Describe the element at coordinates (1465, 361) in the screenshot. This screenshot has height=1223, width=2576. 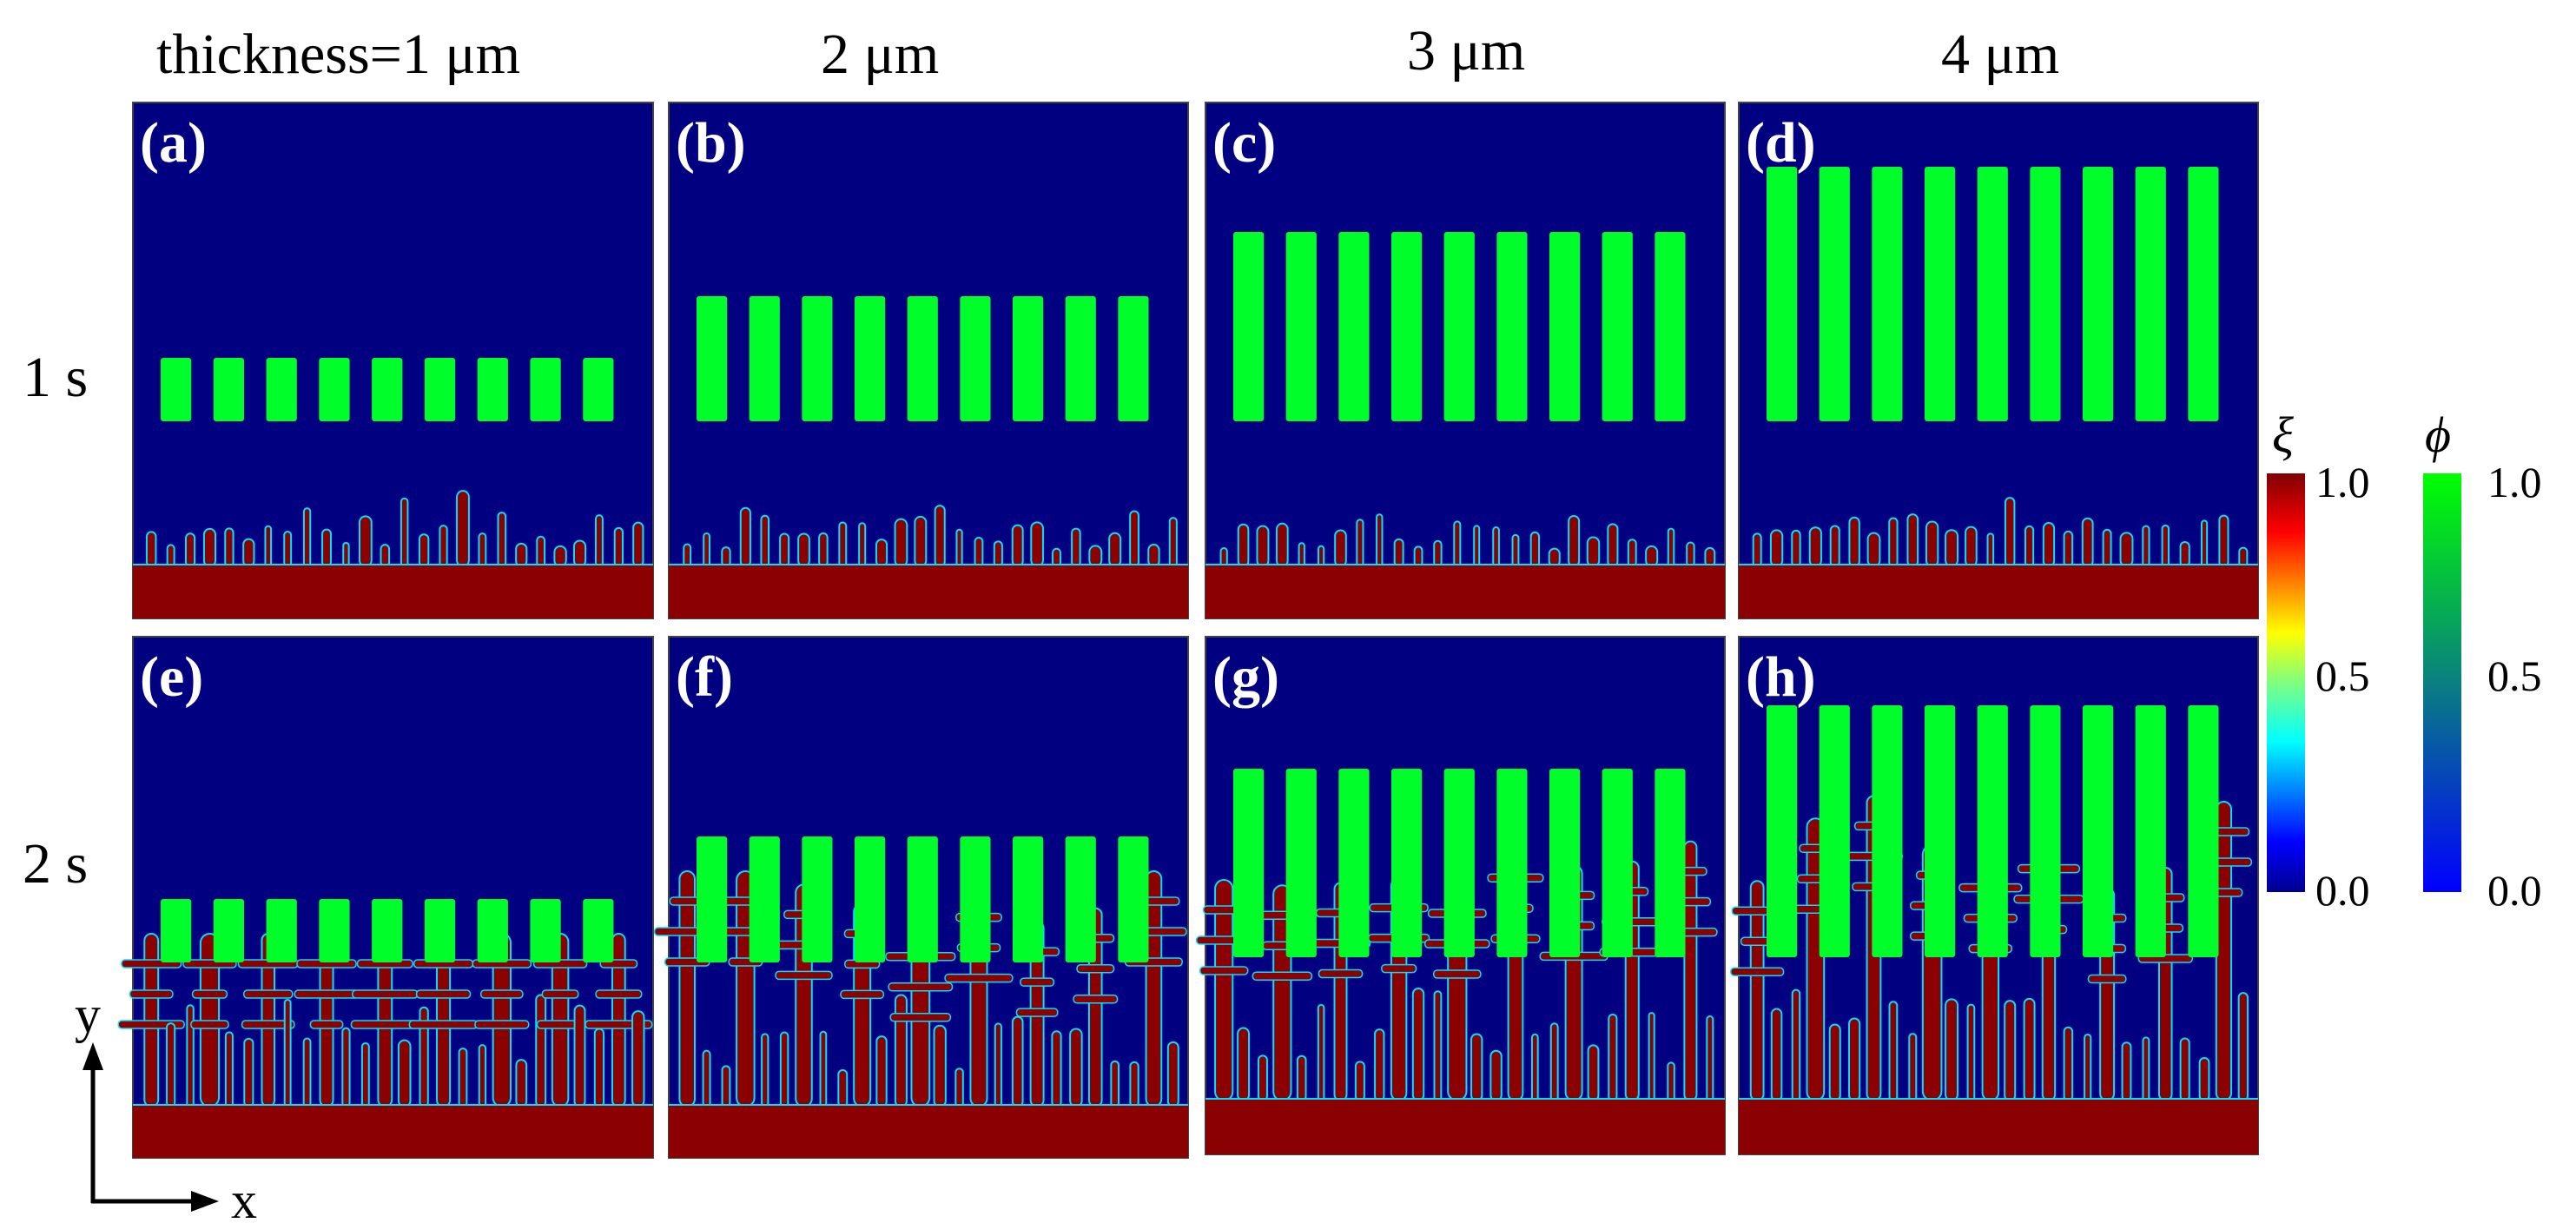
I see `panel-c: (c)` at that location.